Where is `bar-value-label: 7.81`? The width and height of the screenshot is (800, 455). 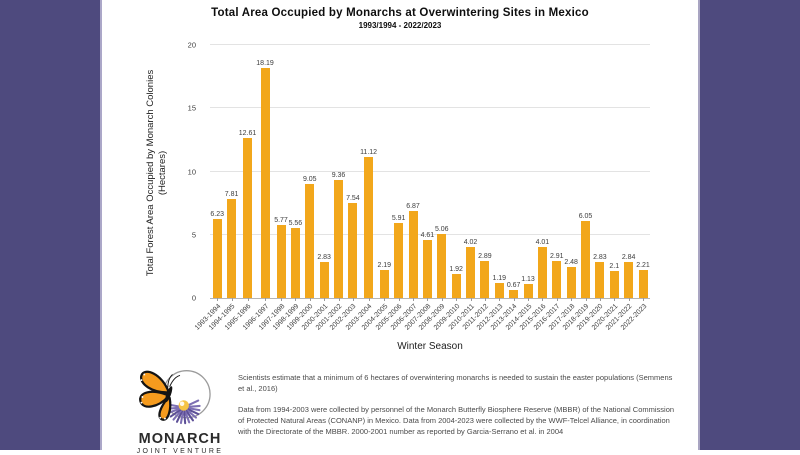
bar-value-label: 7.81 is located at coordinates (231, 195).